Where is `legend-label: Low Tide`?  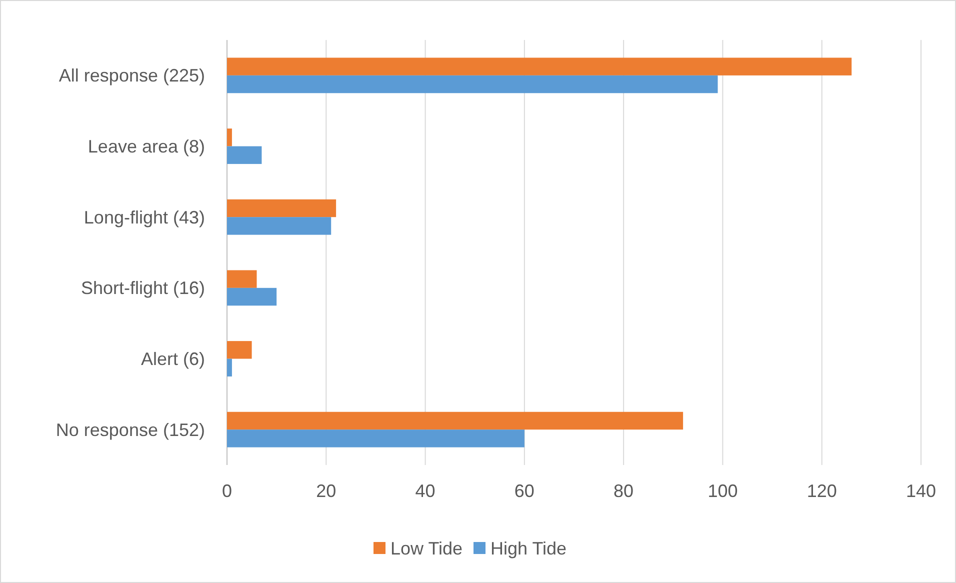
legend-label: Low Tide is located at coordinates (426, 548).